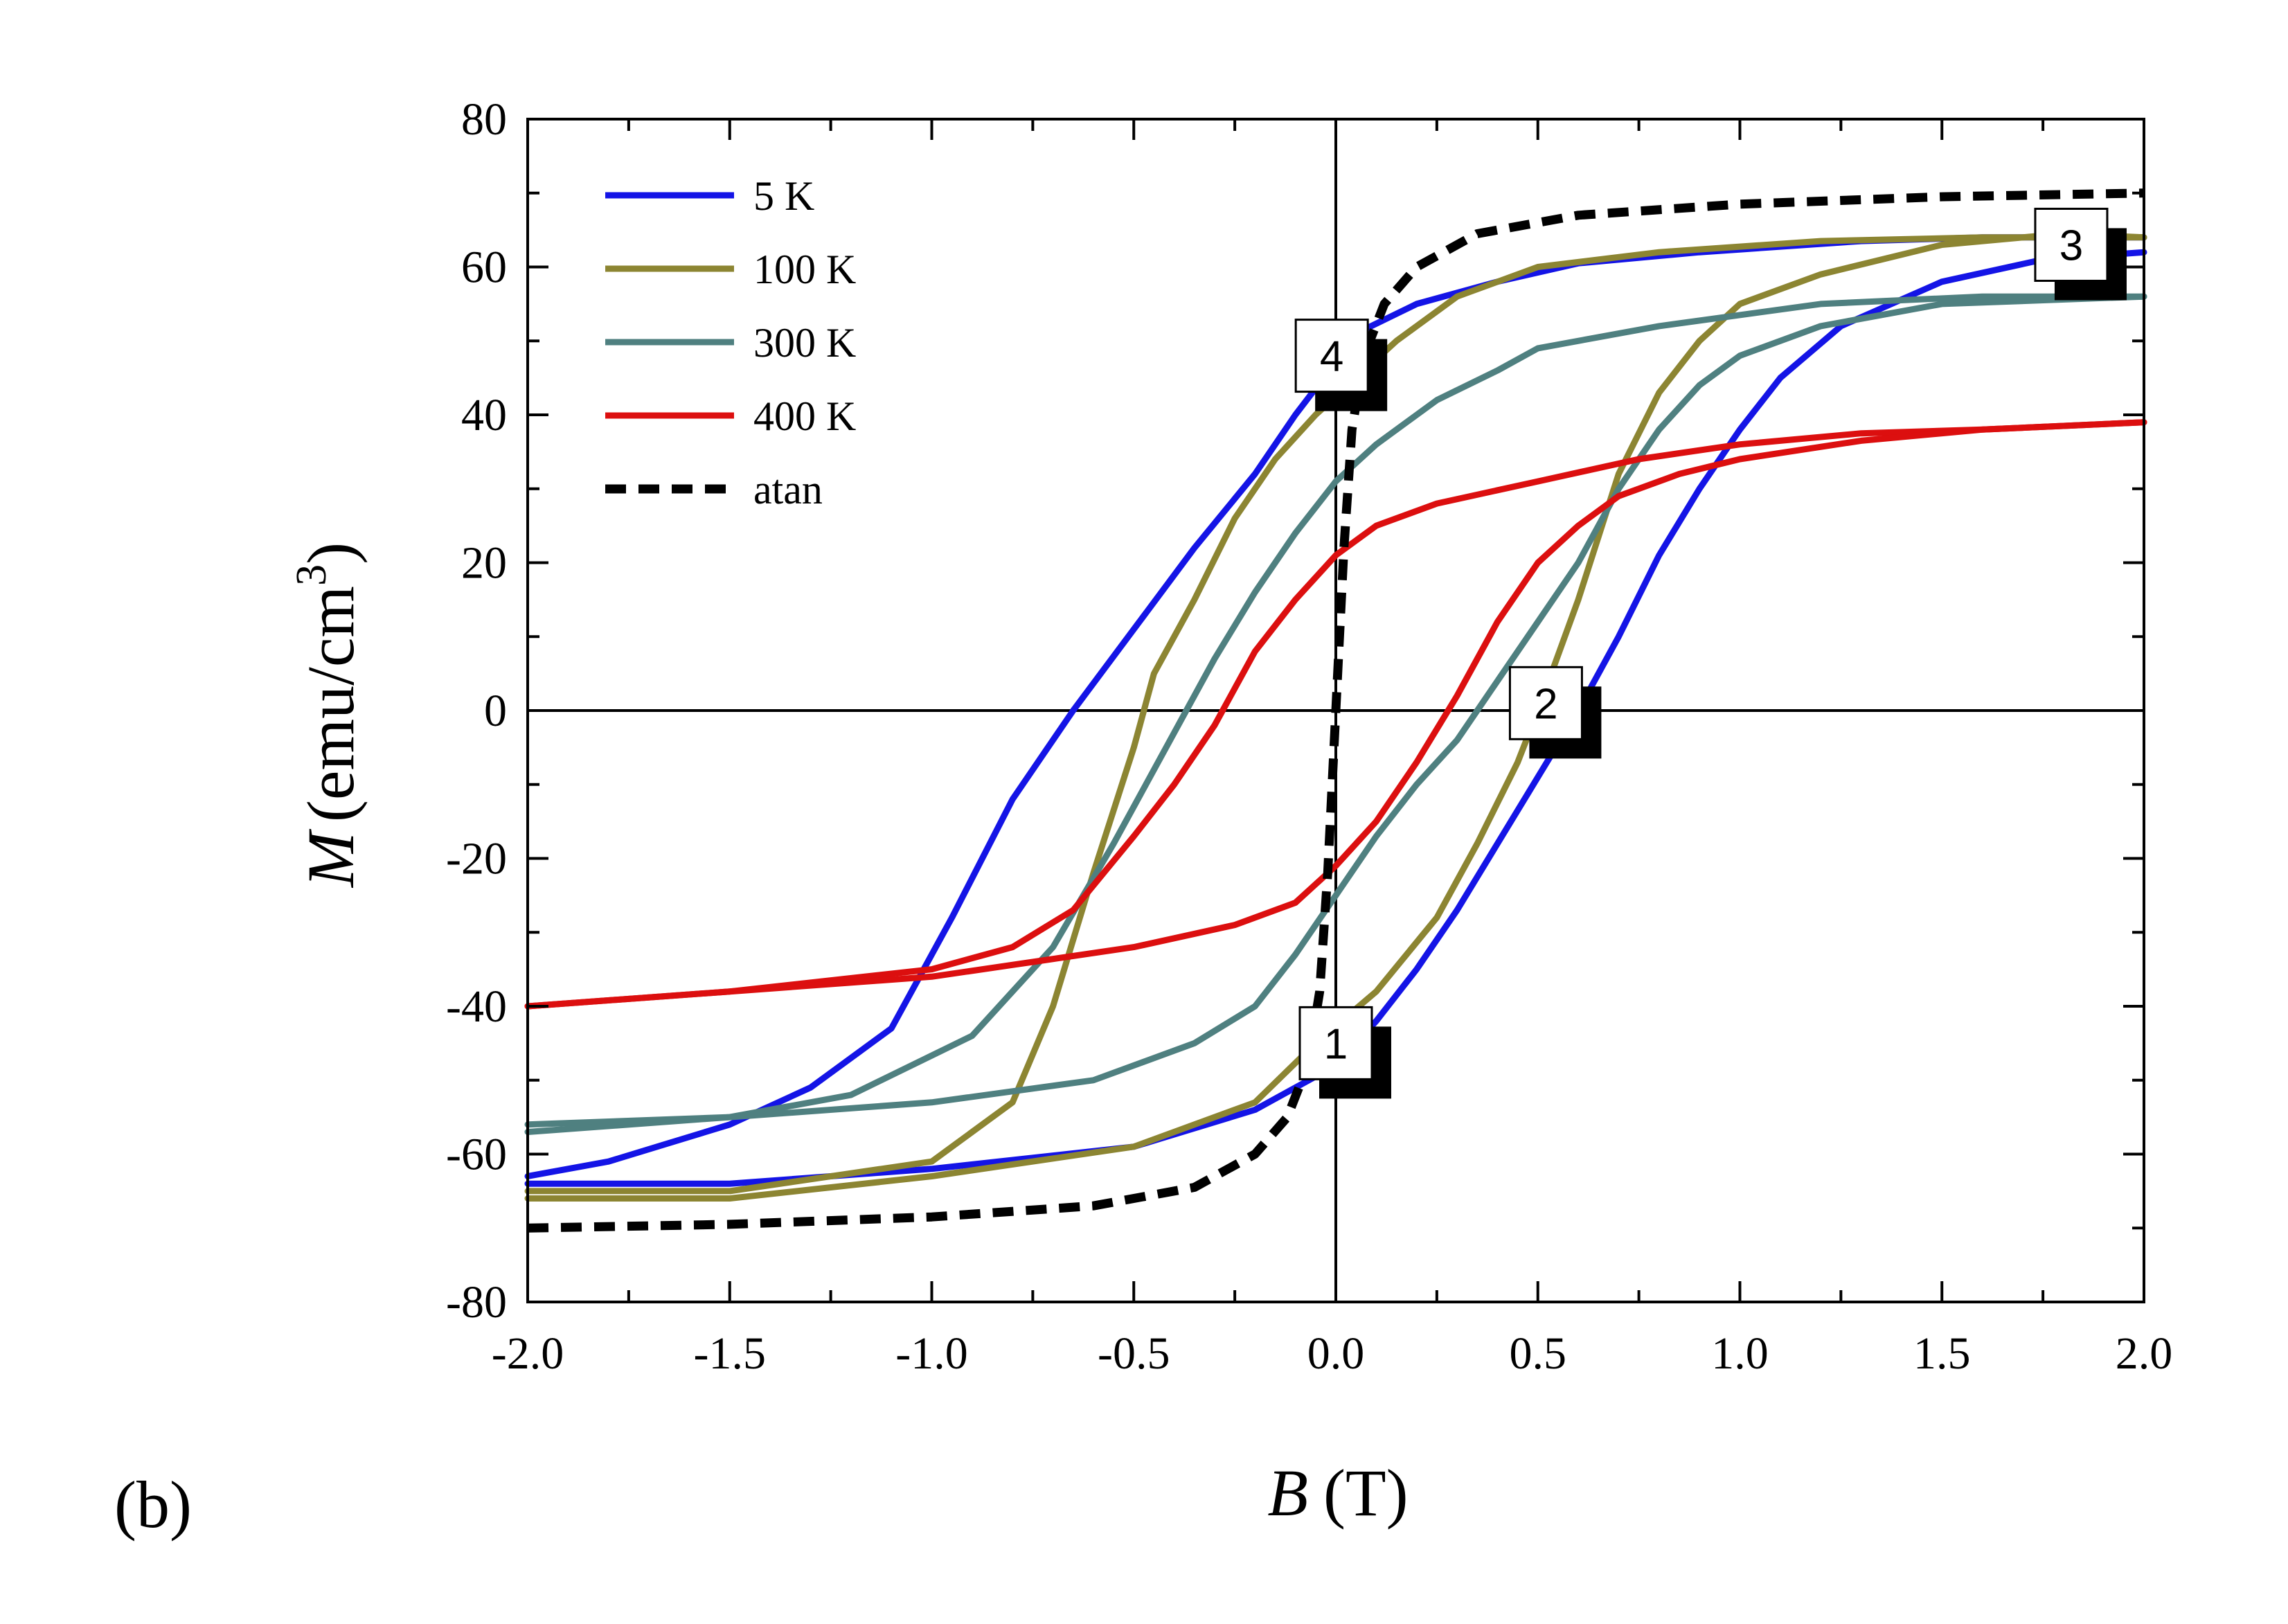 The width and height of the screenshot is (2288, 1624). I want to click on legend-label-atan: atan, so click(788, 489).